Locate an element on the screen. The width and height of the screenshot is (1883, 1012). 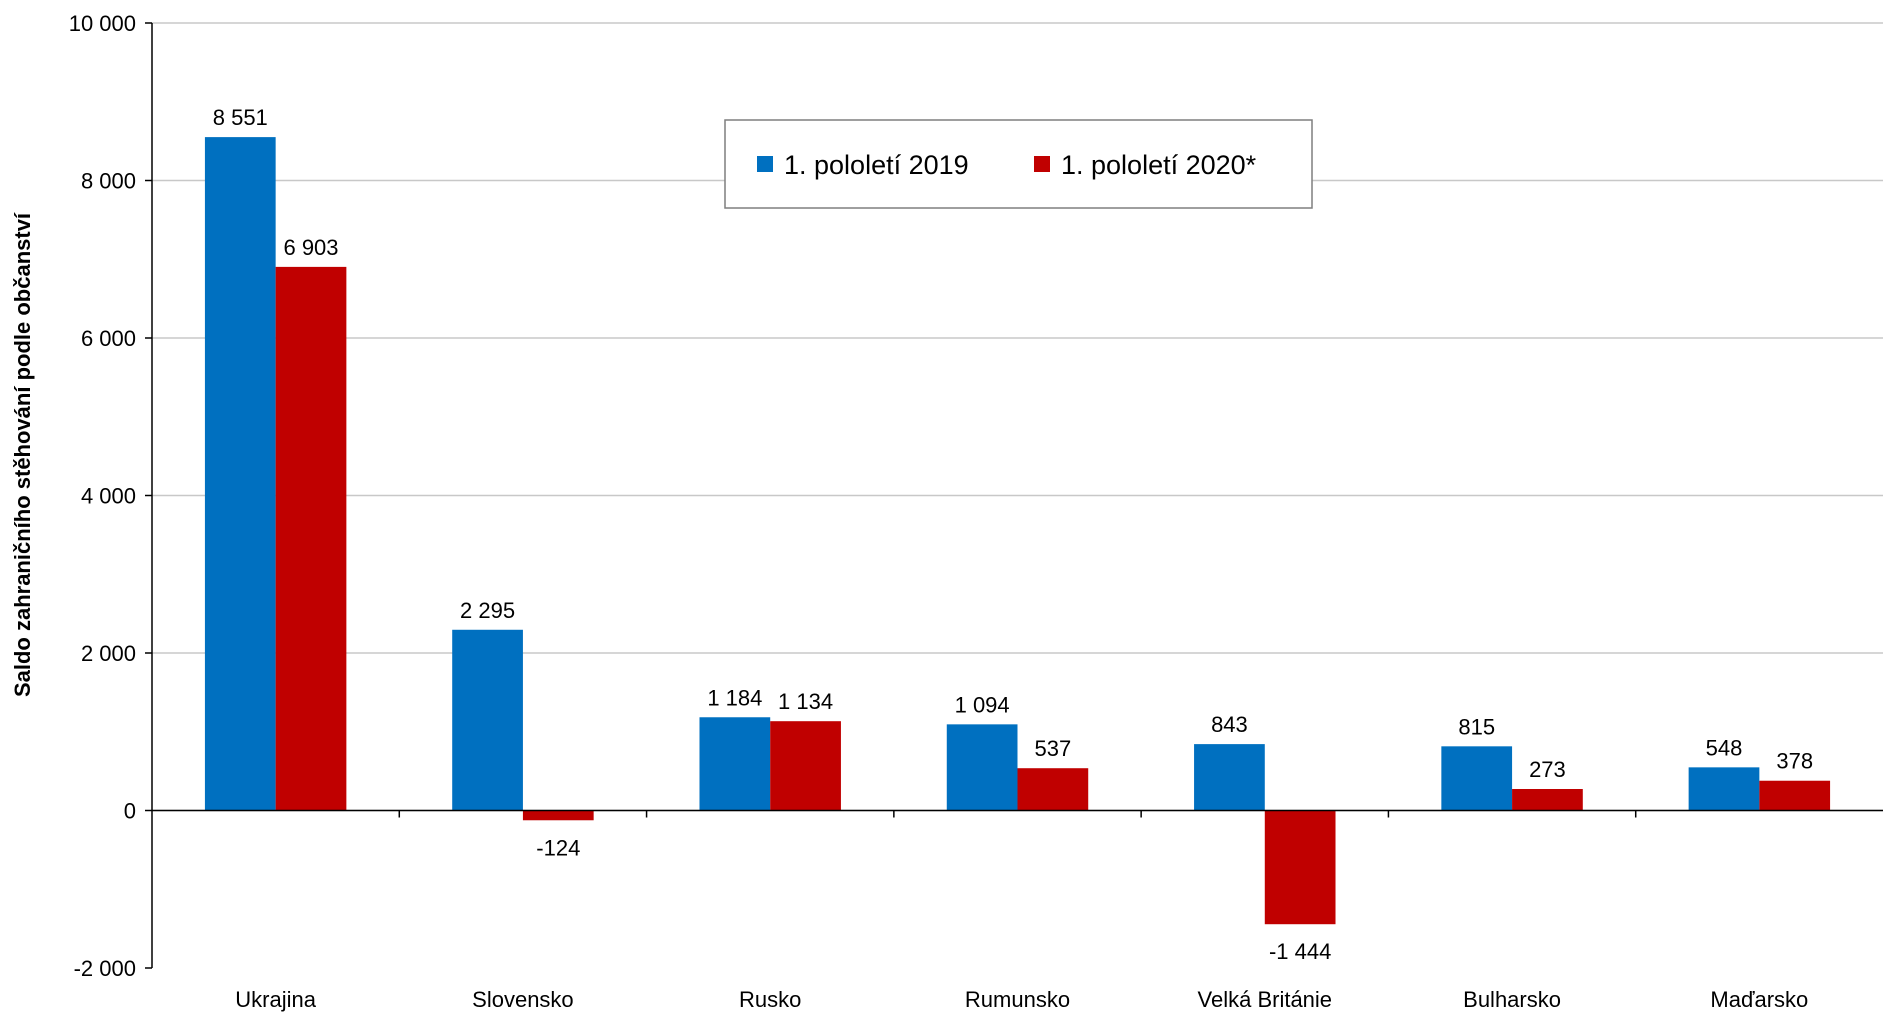
data-label: 273 is located at coordinates (1547, 769).